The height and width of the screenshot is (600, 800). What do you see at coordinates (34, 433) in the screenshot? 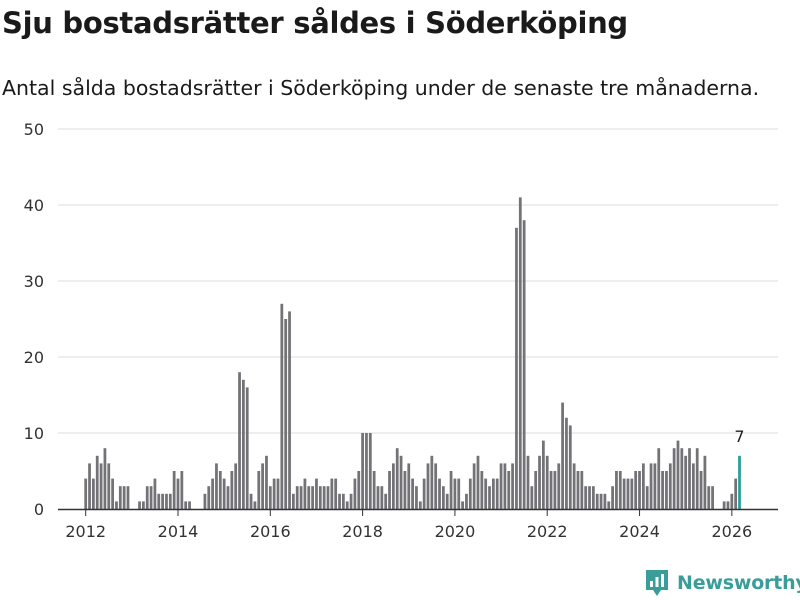
I see `y-tick-label: 10` at bounding box center [34, 433].